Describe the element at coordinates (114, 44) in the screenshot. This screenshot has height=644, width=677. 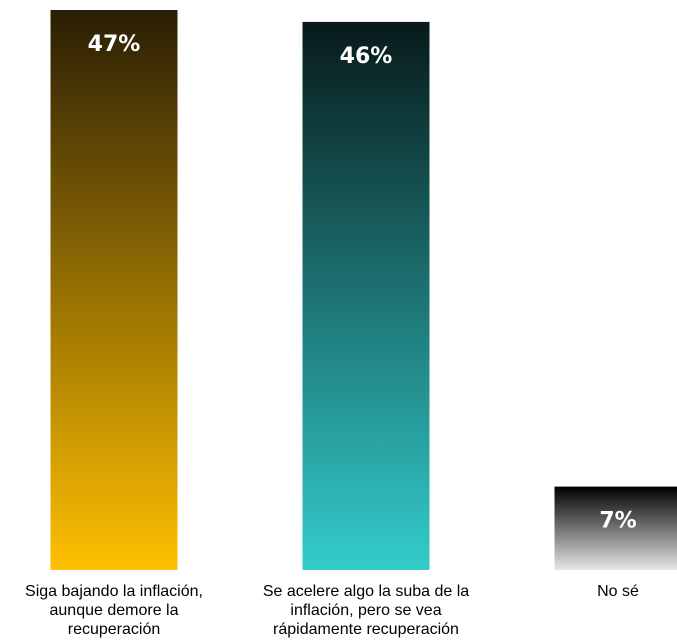
I see `value-label-siga-bajando: 47%` at that location.